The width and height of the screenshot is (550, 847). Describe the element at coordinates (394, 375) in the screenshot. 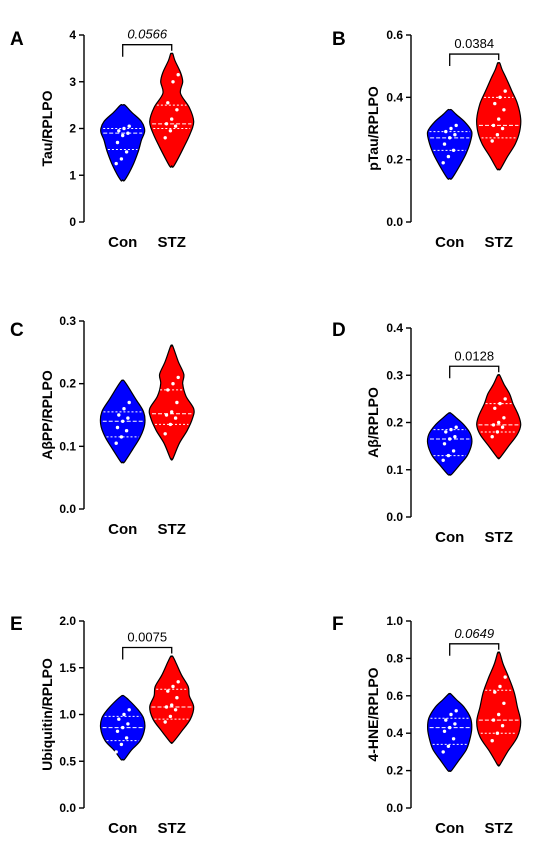

I see `y-tick-label: 0.3` at that location.